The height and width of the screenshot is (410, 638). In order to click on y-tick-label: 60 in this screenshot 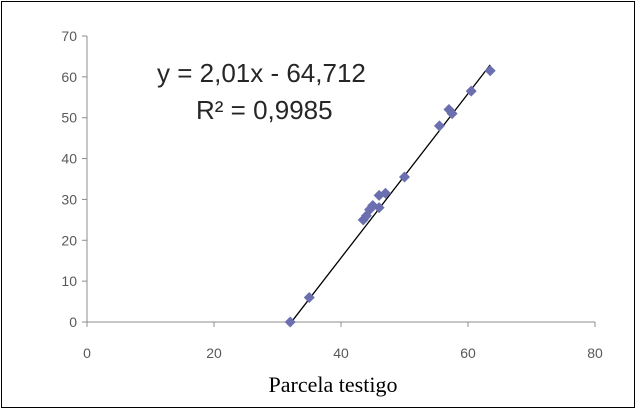, I will do `click(69, 77)`.